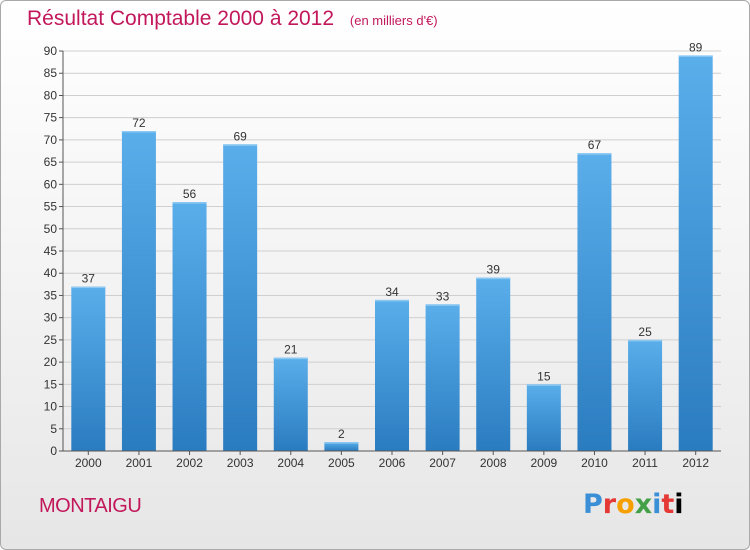 The height and width of the screenshot is (550, 750). I want to click on x-tick-label: 2004, so click(290, 463).